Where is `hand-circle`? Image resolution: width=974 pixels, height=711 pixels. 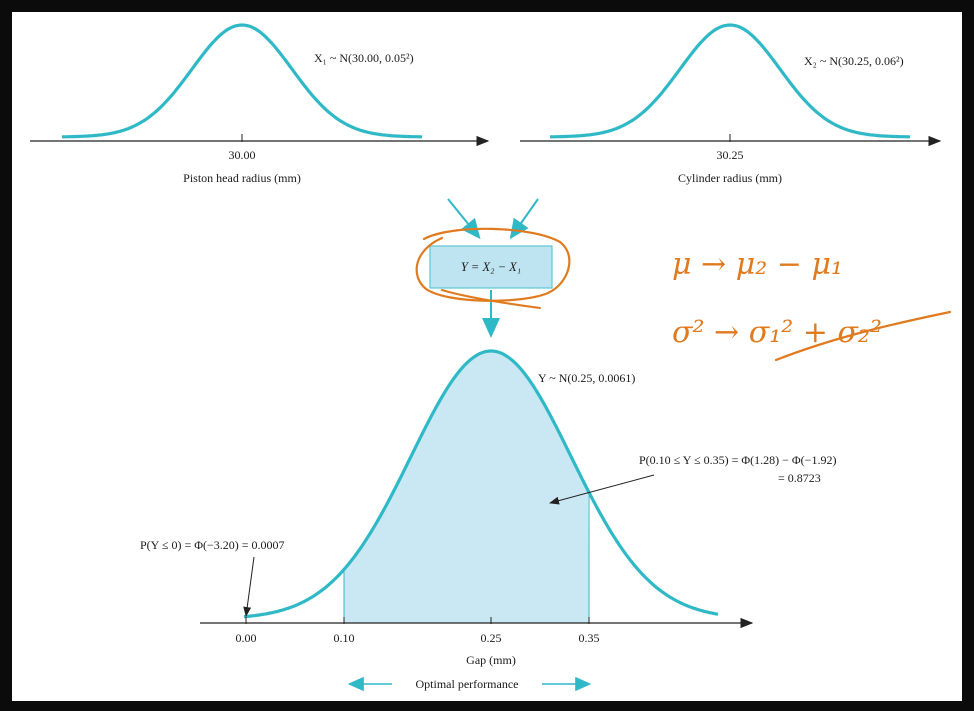 hand-circle is located at coordinates (493, 264).